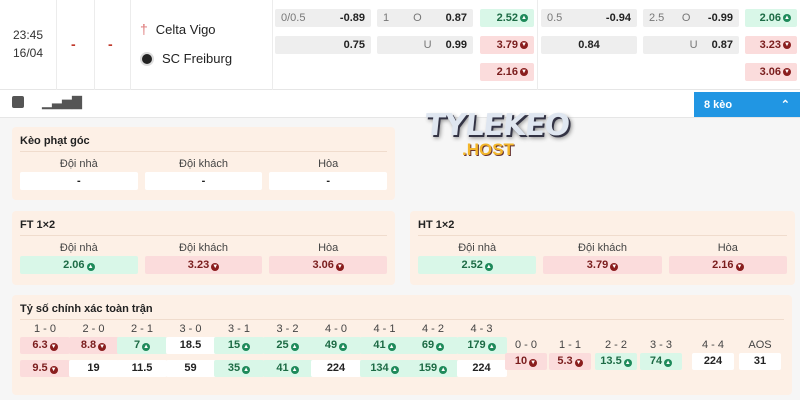  I want to click on score-column: 3 - 1 15 ▲ 35 ▲, so click(239, 352).